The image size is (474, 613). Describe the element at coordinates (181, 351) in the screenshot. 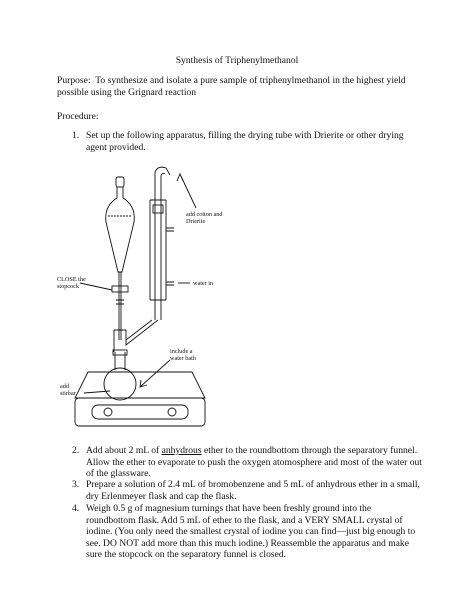

I see `label-water-bath: include a` at that location.